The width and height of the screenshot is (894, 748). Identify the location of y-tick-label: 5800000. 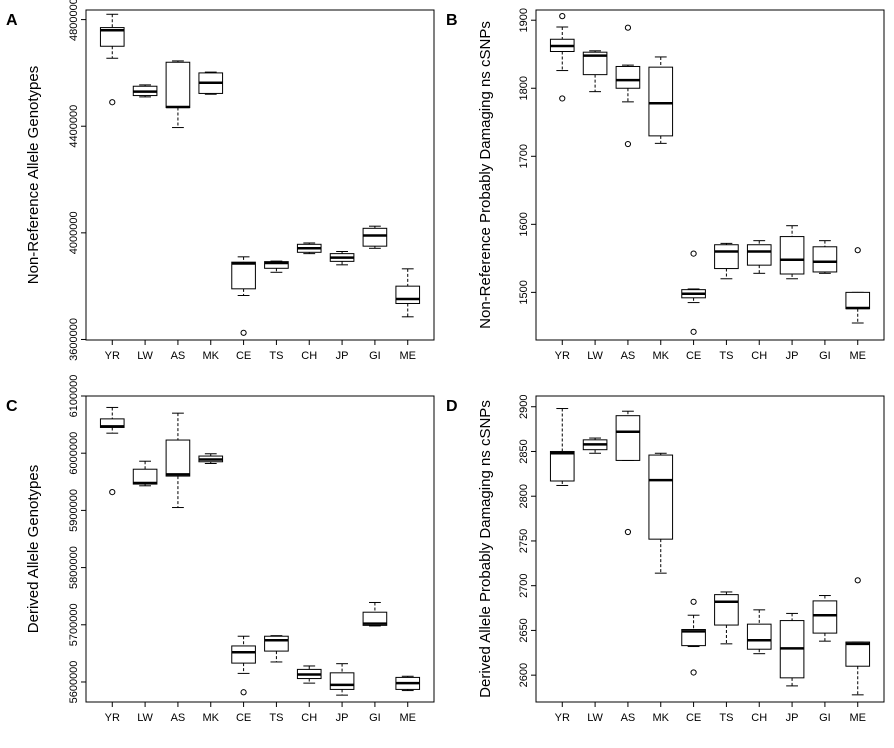
(74, 567).